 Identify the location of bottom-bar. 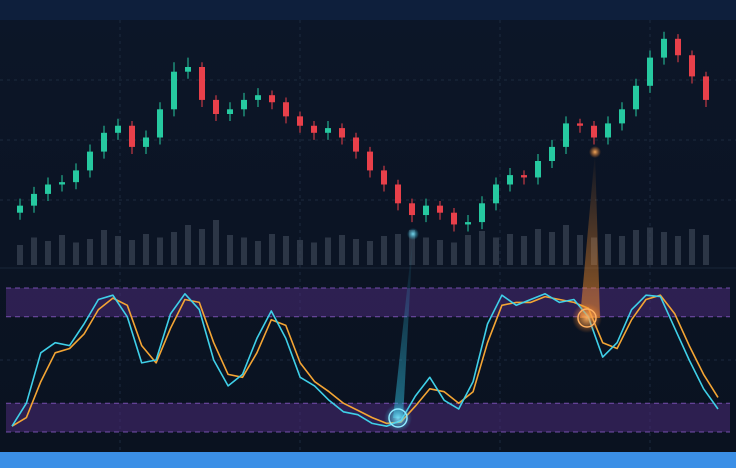
(368, 460).